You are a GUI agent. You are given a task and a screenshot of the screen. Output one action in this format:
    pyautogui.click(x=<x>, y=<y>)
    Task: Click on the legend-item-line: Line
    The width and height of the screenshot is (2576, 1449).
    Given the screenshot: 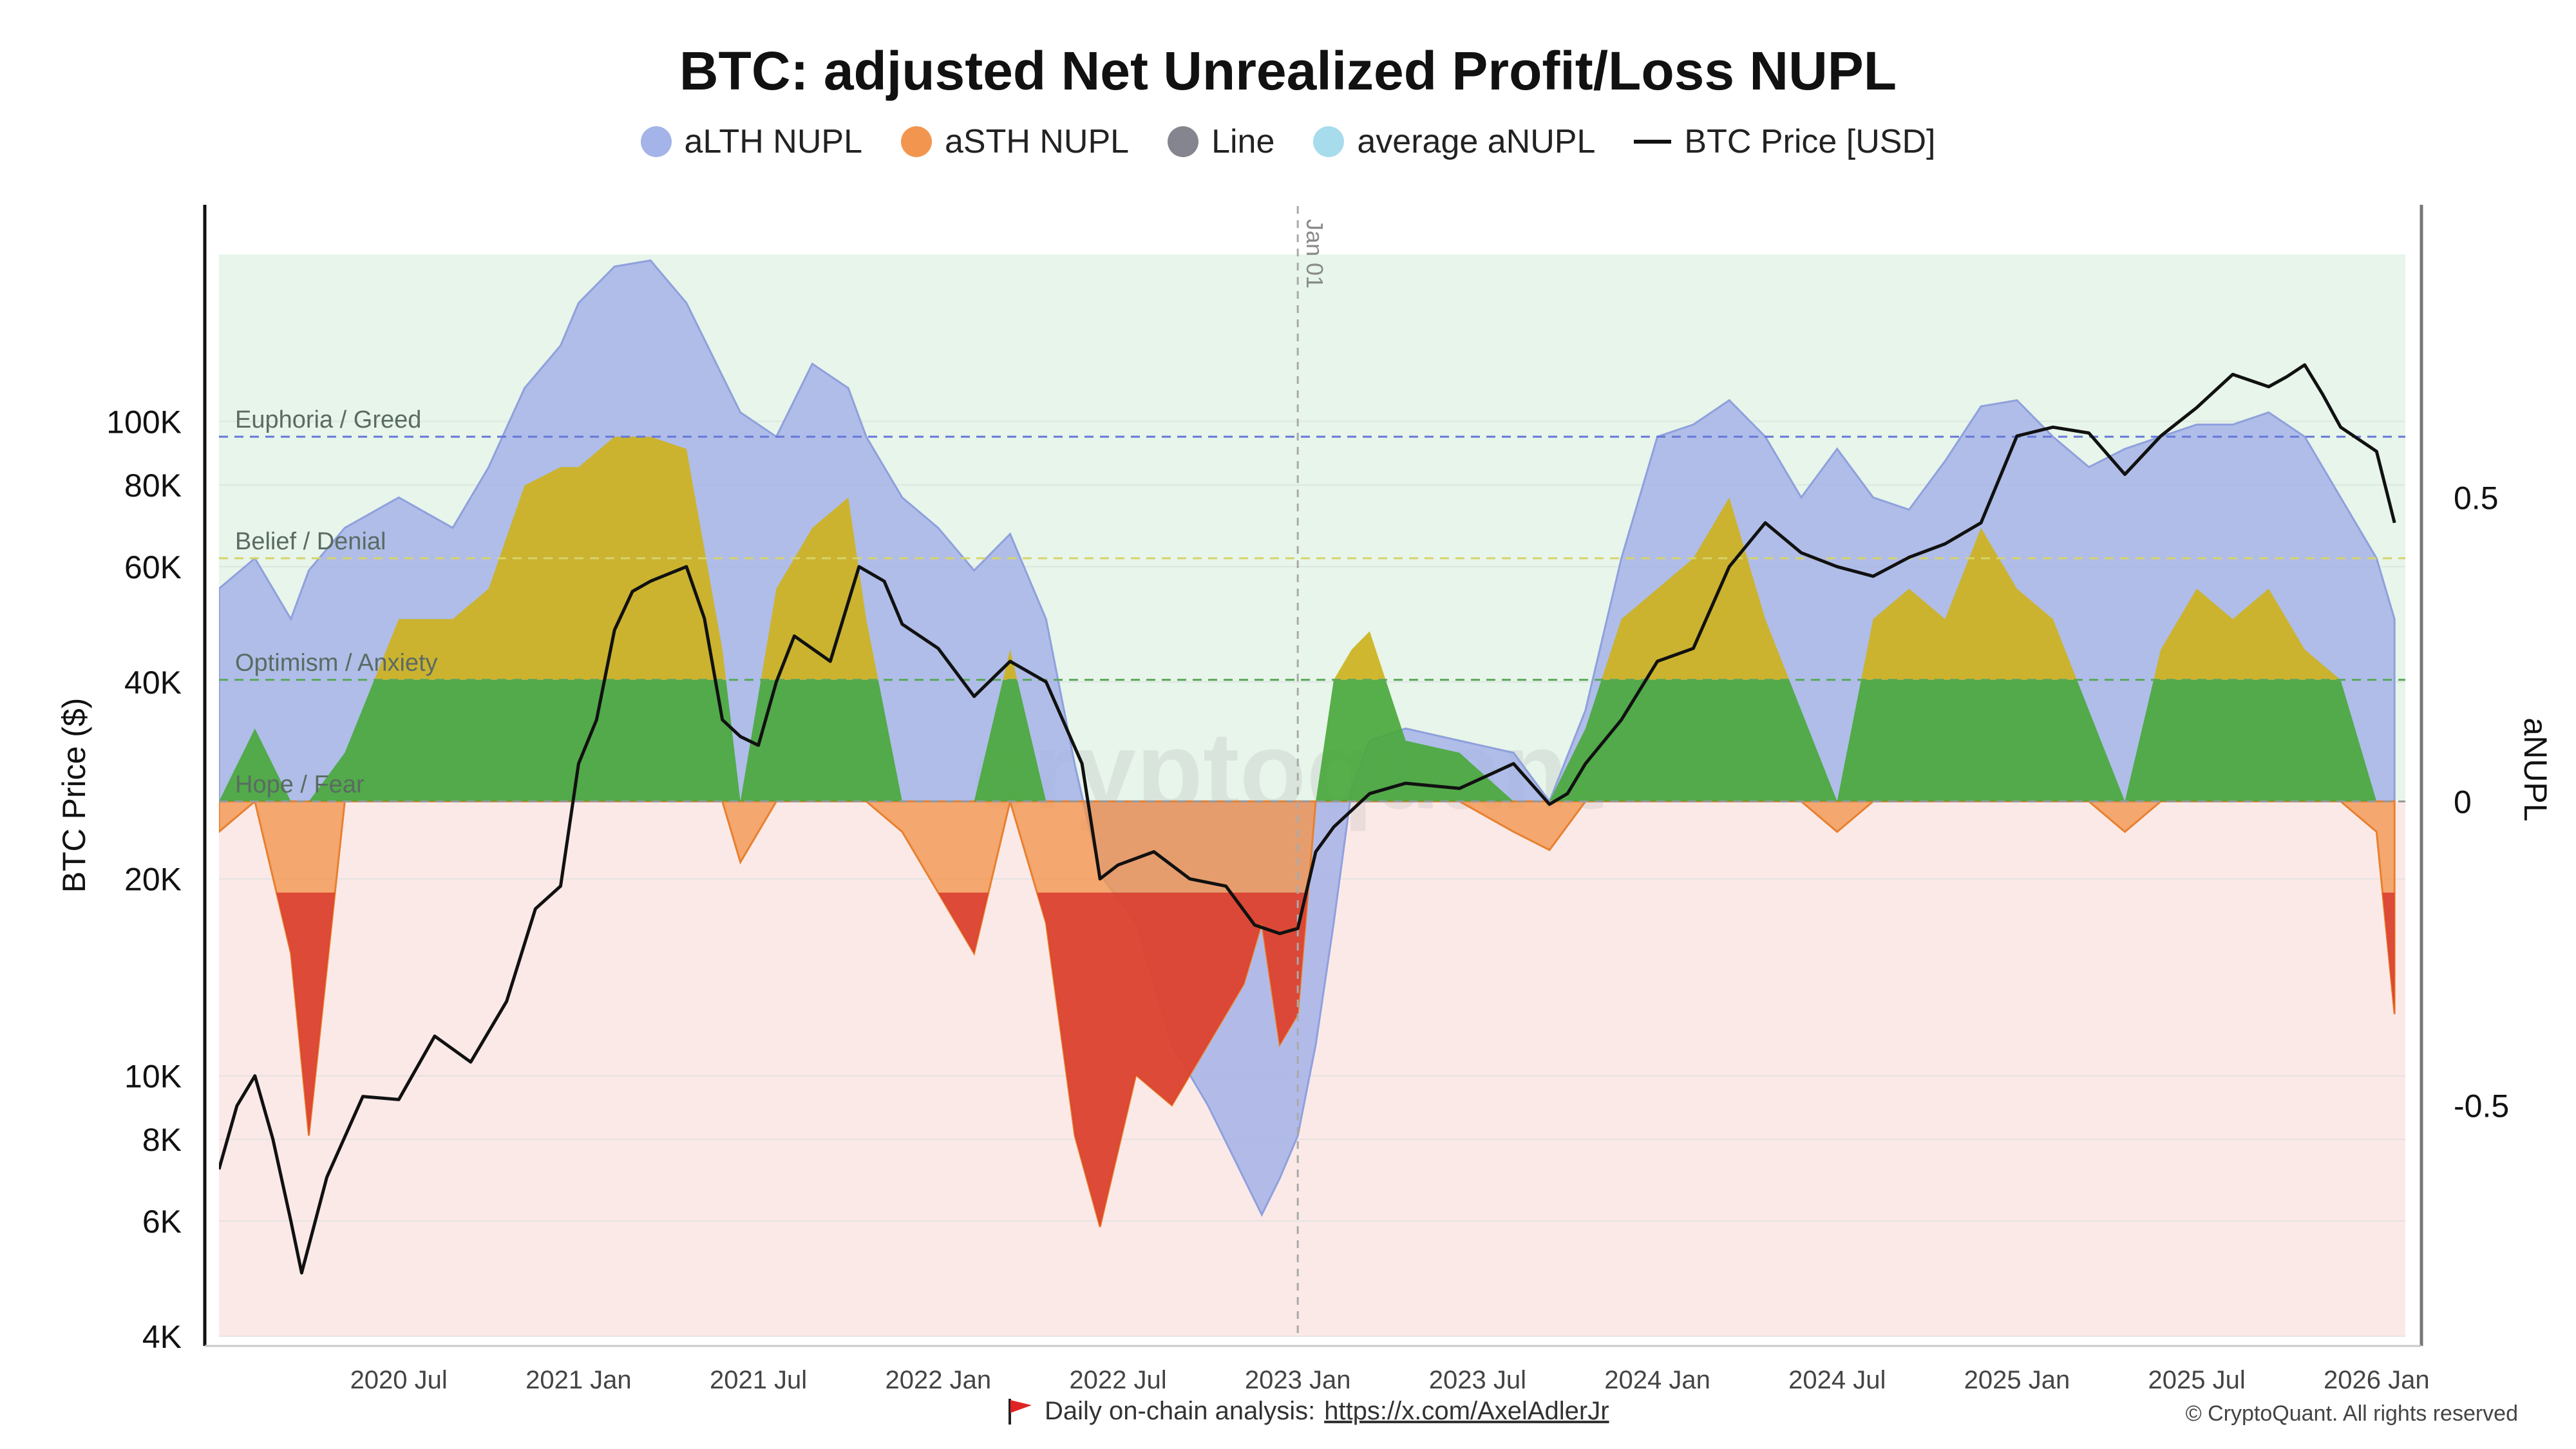 What is the action you would take?
    pyautogui.click(x=1221, y=141)
    